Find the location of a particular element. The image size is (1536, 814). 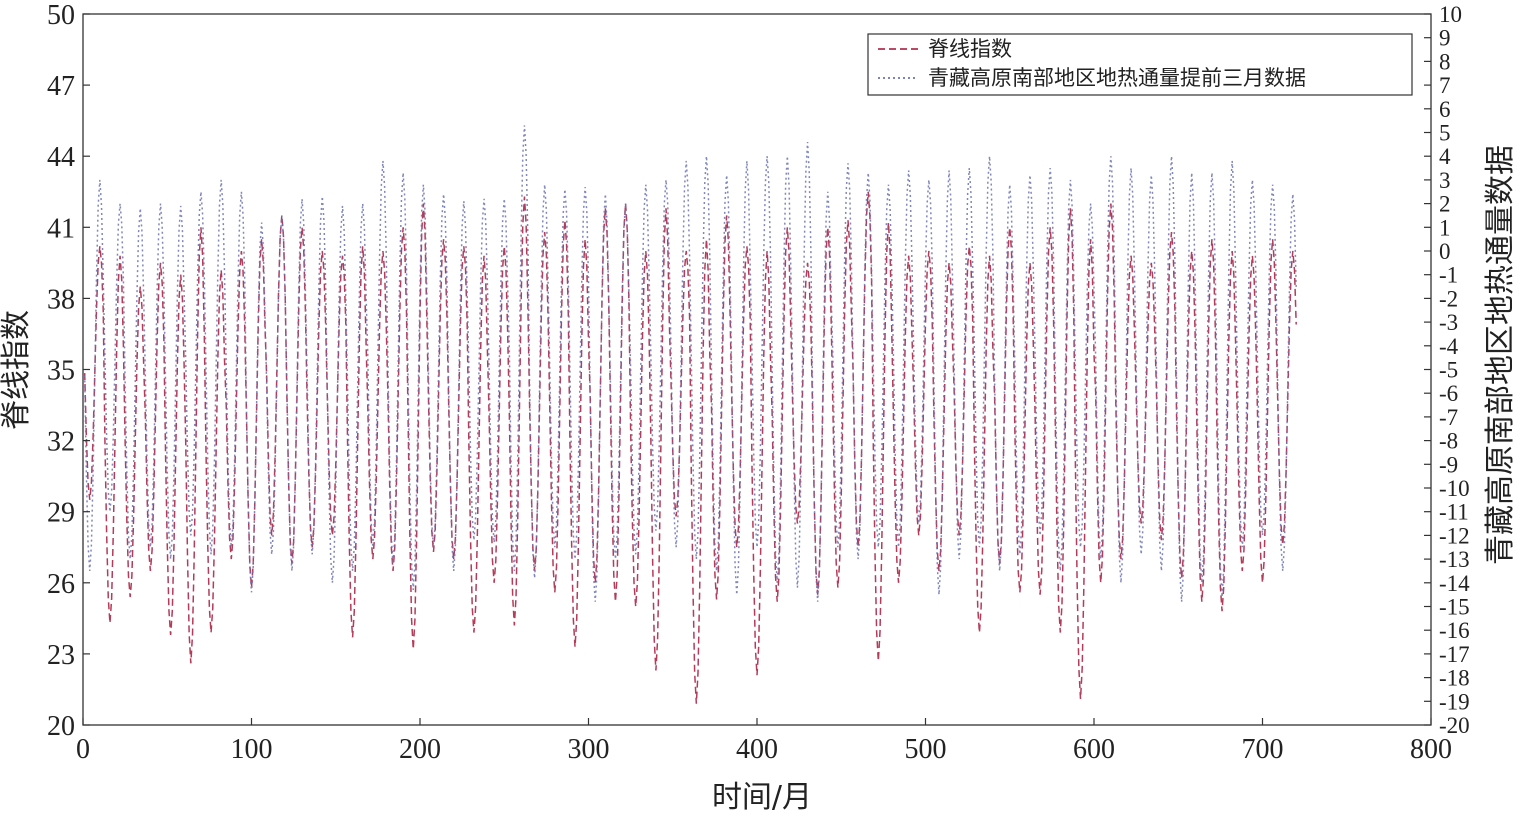

y-right-tick-label: -2 is located at coordinates (1448, 298).